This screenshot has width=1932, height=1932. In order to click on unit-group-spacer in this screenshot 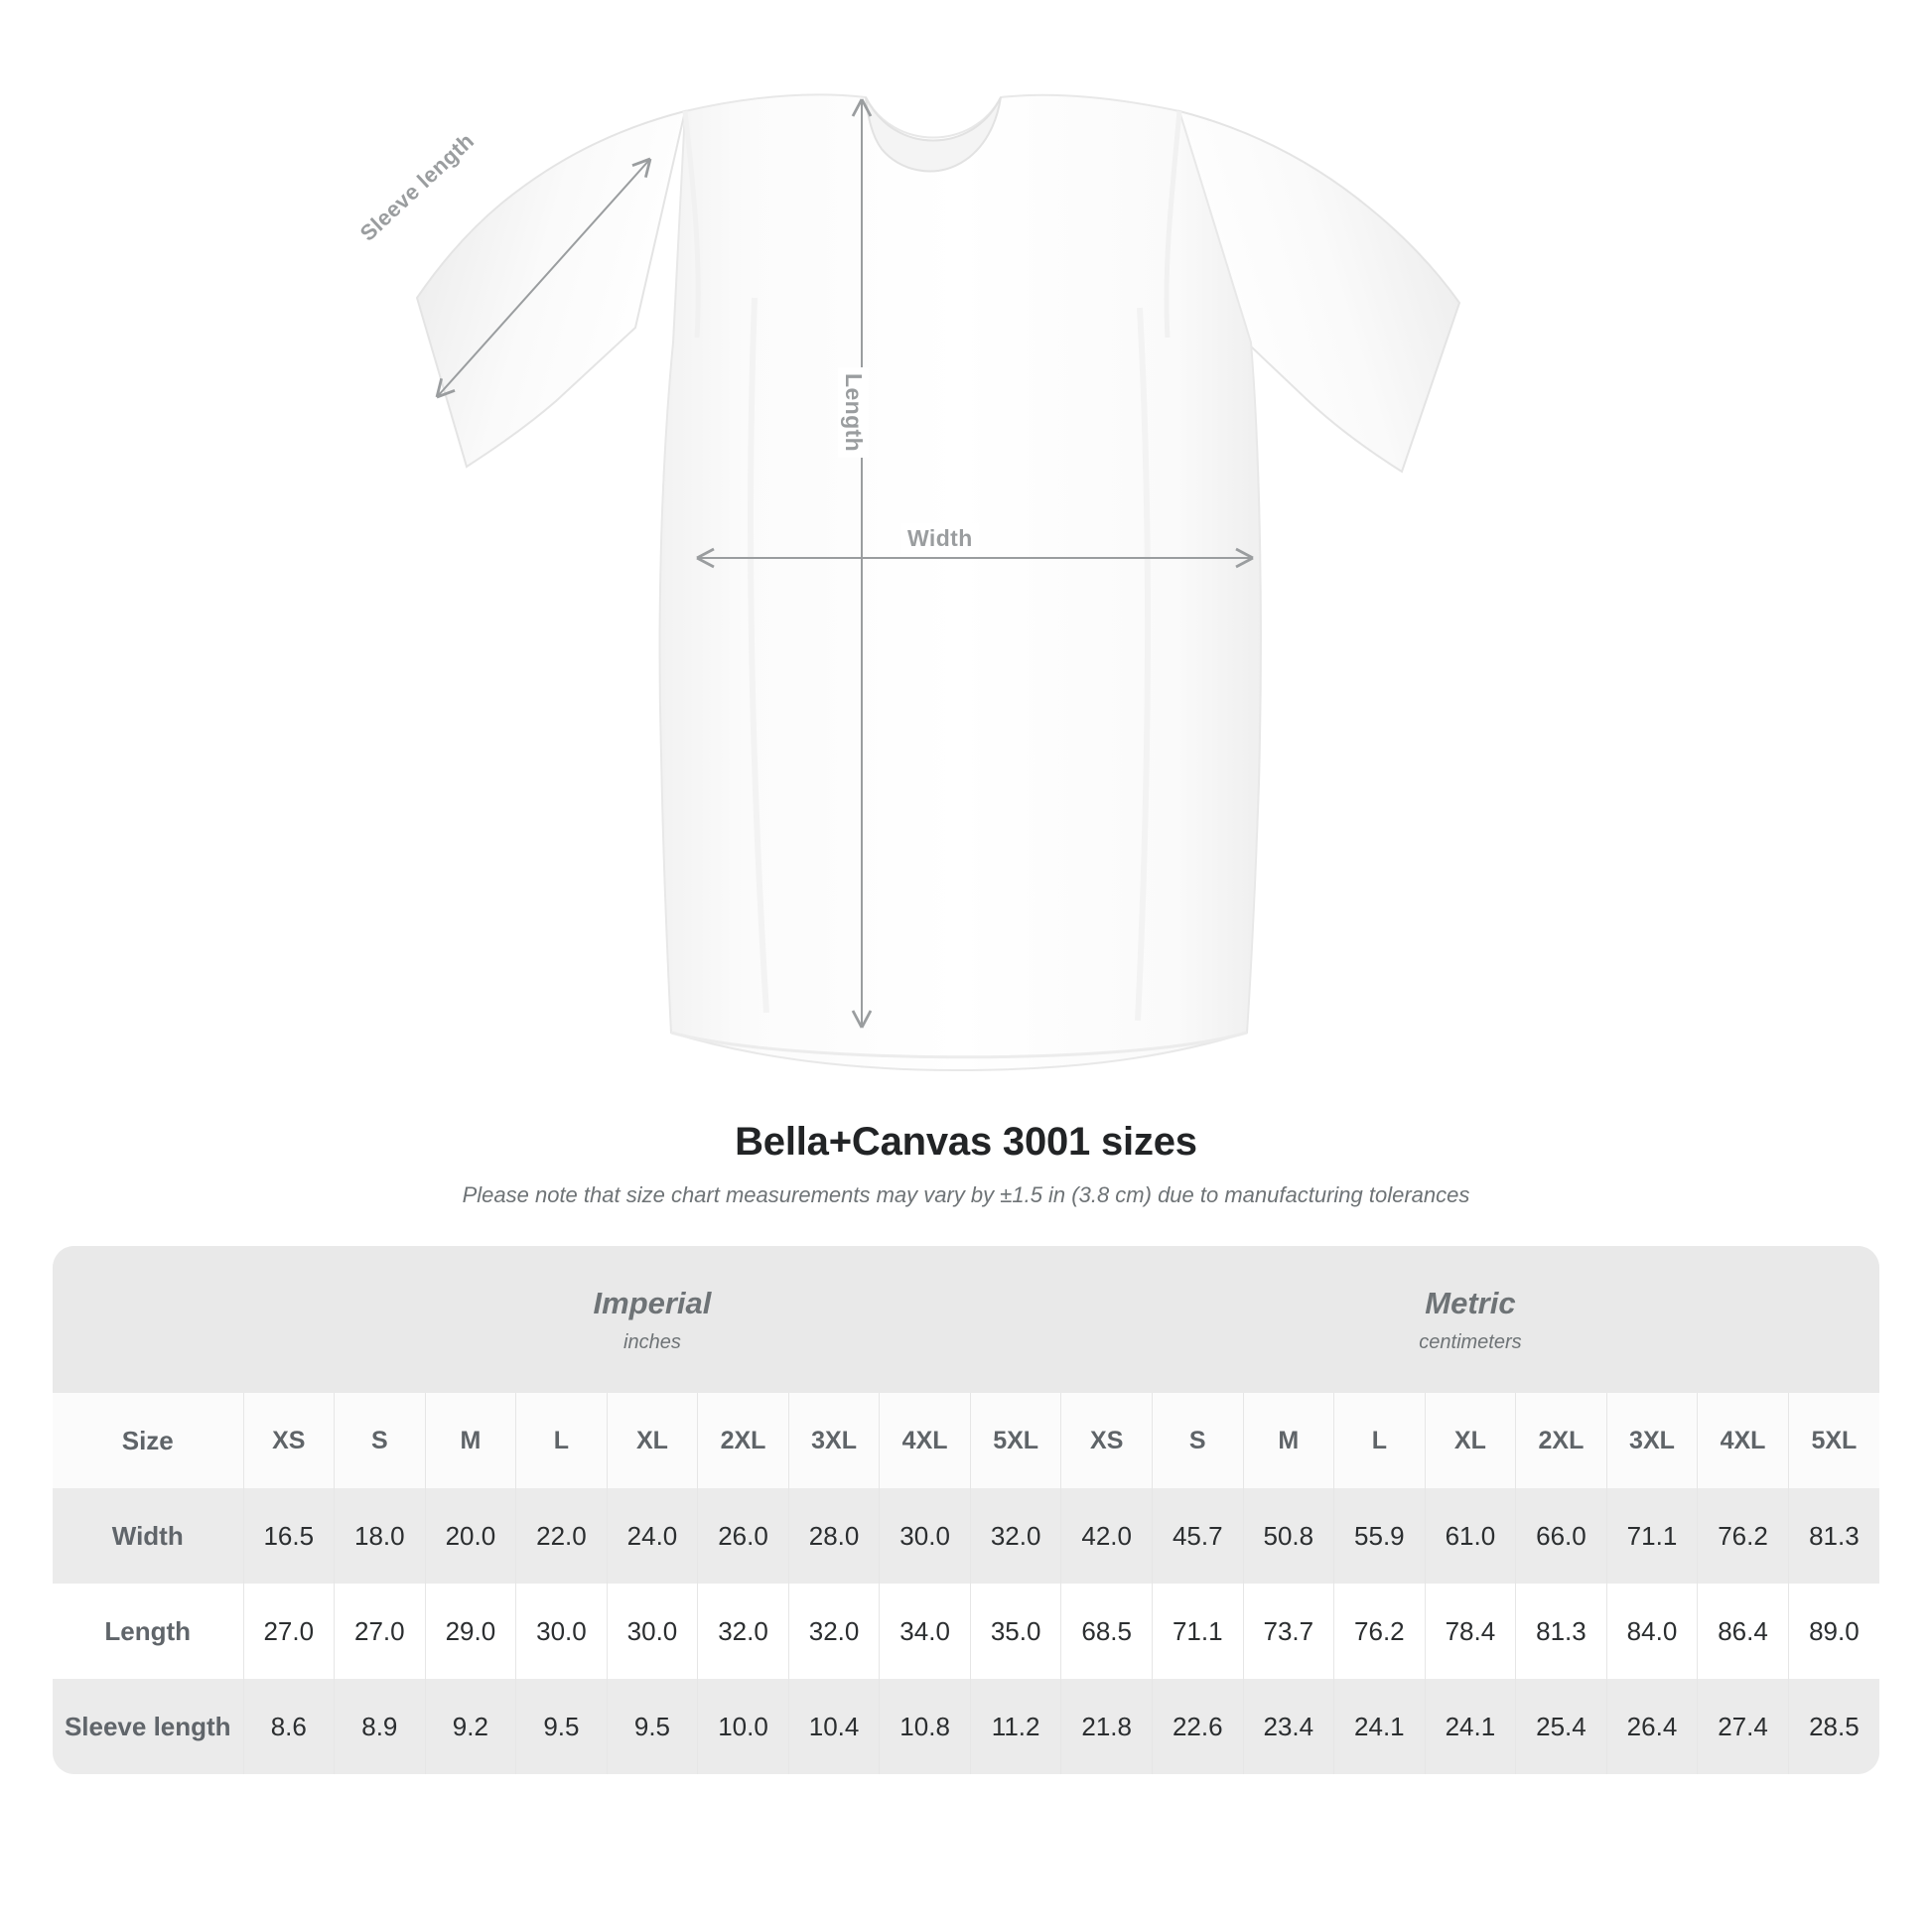, I will do `click(148, 1319)`.